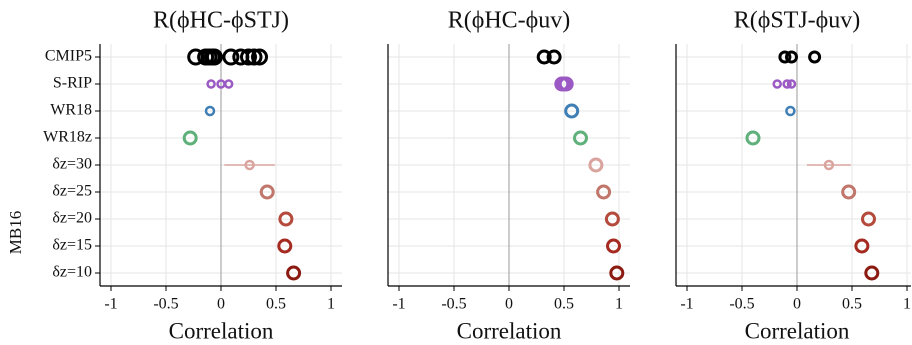 The height and width of the screenshot is (345, 912). What do you see at coordinates (221, 21) in the screenshot?
I see `panel-title: R(ϕHC-ϕSTJ)` at bounding box center [221, 21].